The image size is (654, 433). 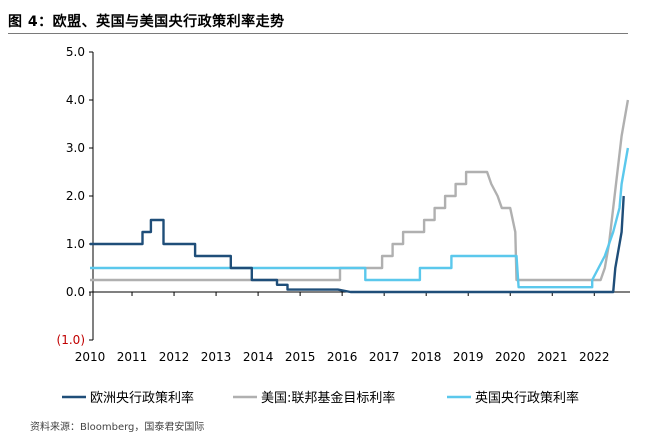 What do you see at coordinates (426, 357) in the screenshot?
I see `x-tick-label: 2018` at bounding box center [426, 357].